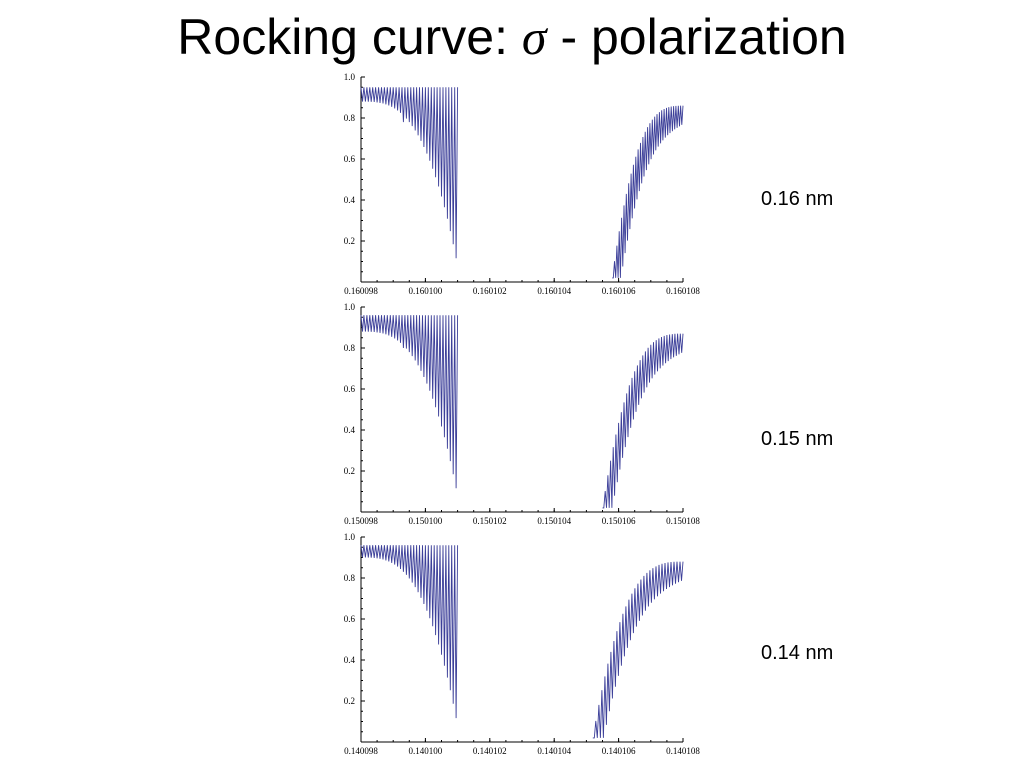 The width and height of the screenshot is (1024, 768). Describe the element at coordinates (426, 291) in the screenshot. I see `x-tick-label: 0.160100` at that location.